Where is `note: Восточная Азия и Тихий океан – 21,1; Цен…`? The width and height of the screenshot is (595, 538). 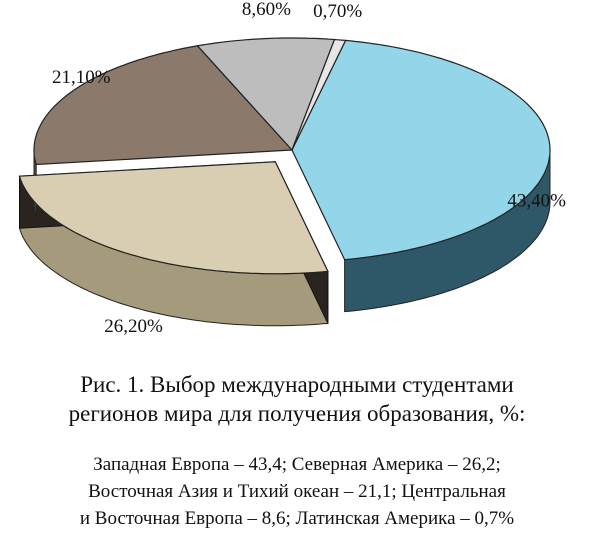 note: Восточная Азия и Тихий океан – 21,1; Цен… is located at coordinates (297, 491).